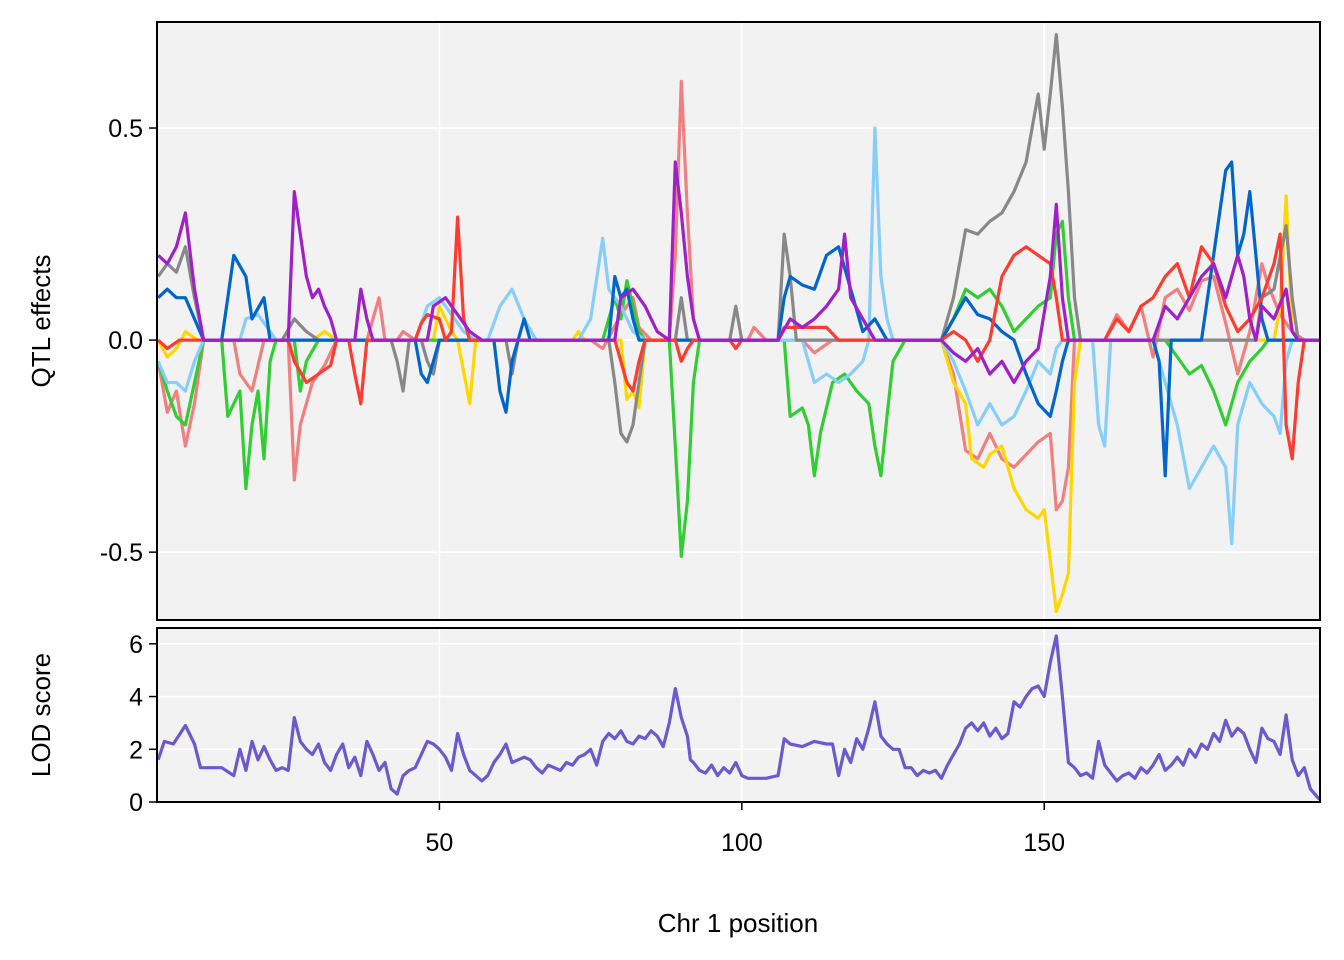 The width and height of the screenshot is (1344, 960). I want to click on effects-y-axis-title: QTL effects, so click(41, 321).